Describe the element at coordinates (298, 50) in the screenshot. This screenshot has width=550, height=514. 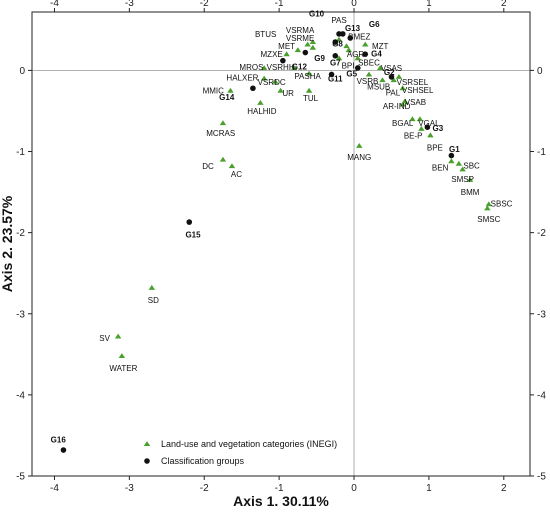
I see `landuse-point-met` at that location.